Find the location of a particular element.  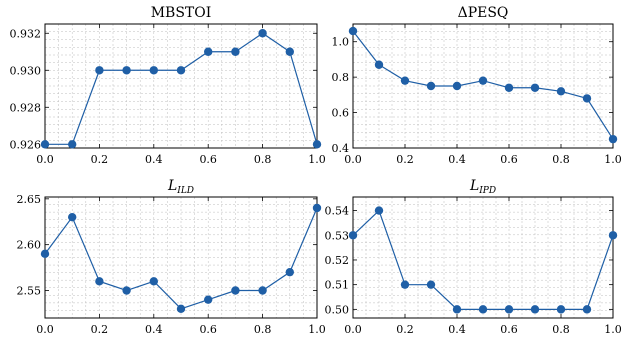

y-tick-label: 0.926 is located at coordinates (26, 144).